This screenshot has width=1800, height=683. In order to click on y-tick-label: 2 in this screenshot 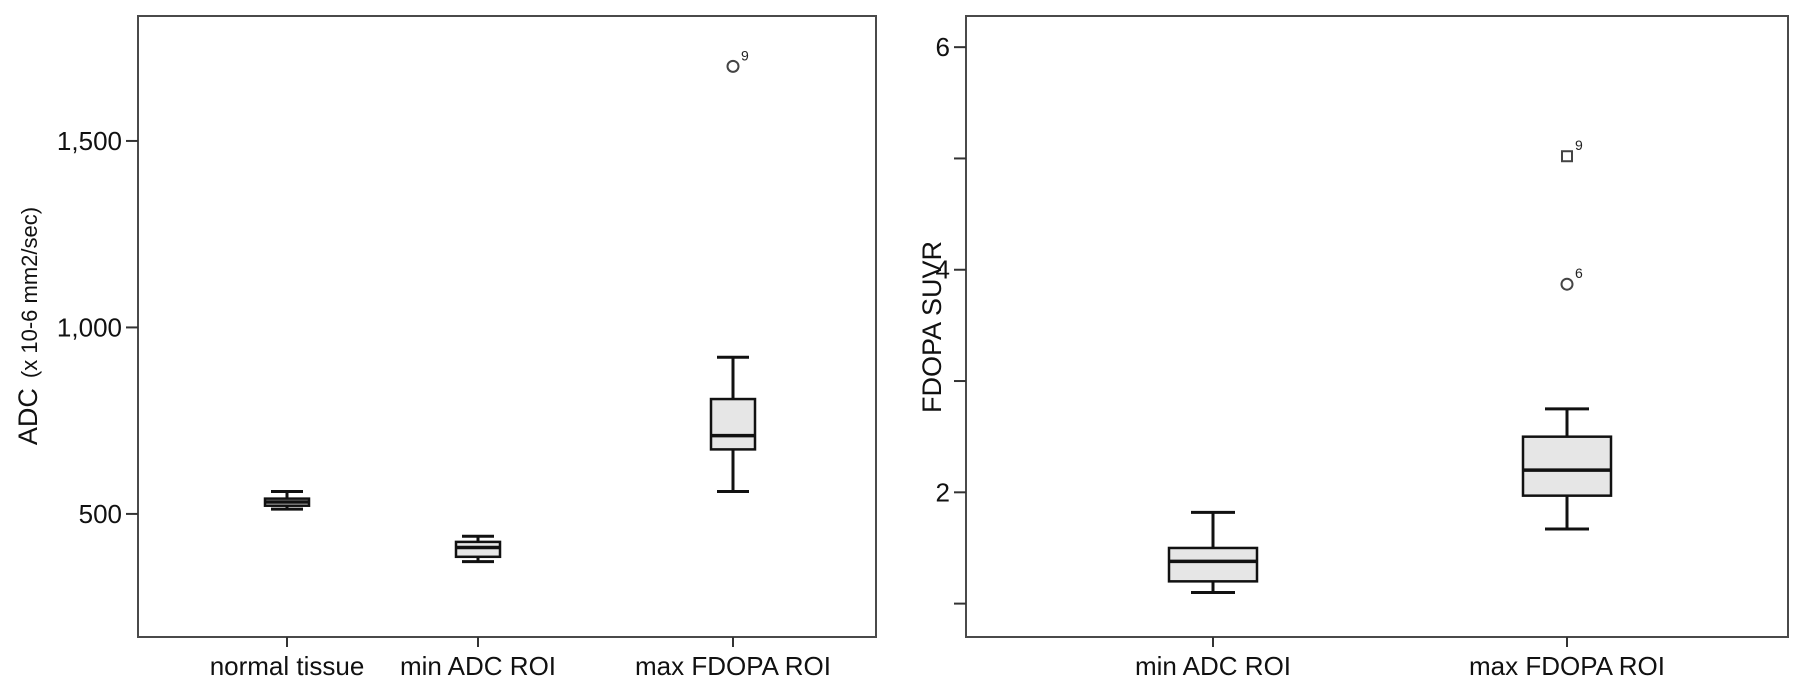, I will do `click(943, 492)`.